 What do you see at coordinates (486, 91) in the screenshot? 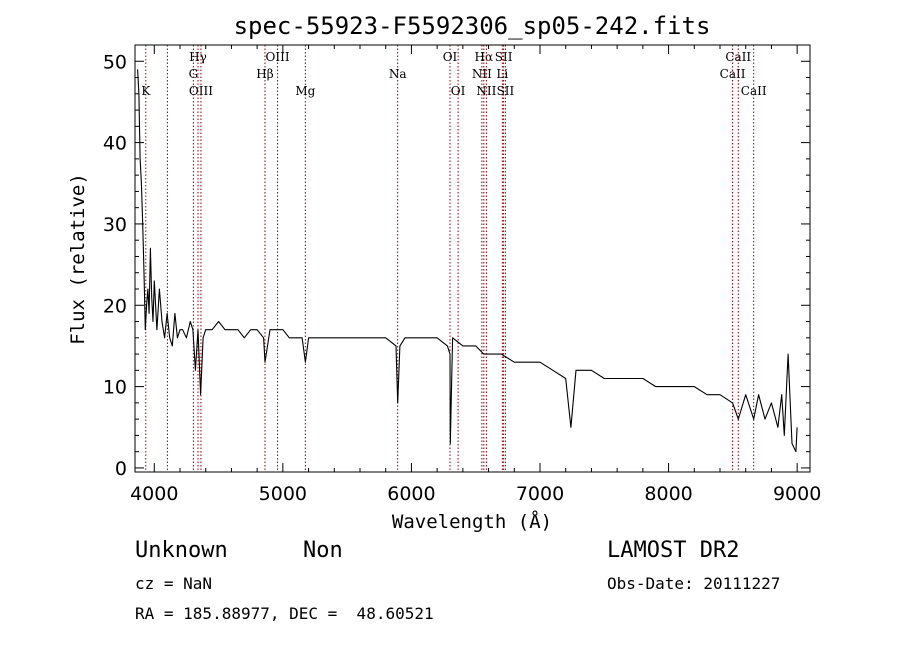
I see `line-label-13: NII` at bounding box center [486, 91].